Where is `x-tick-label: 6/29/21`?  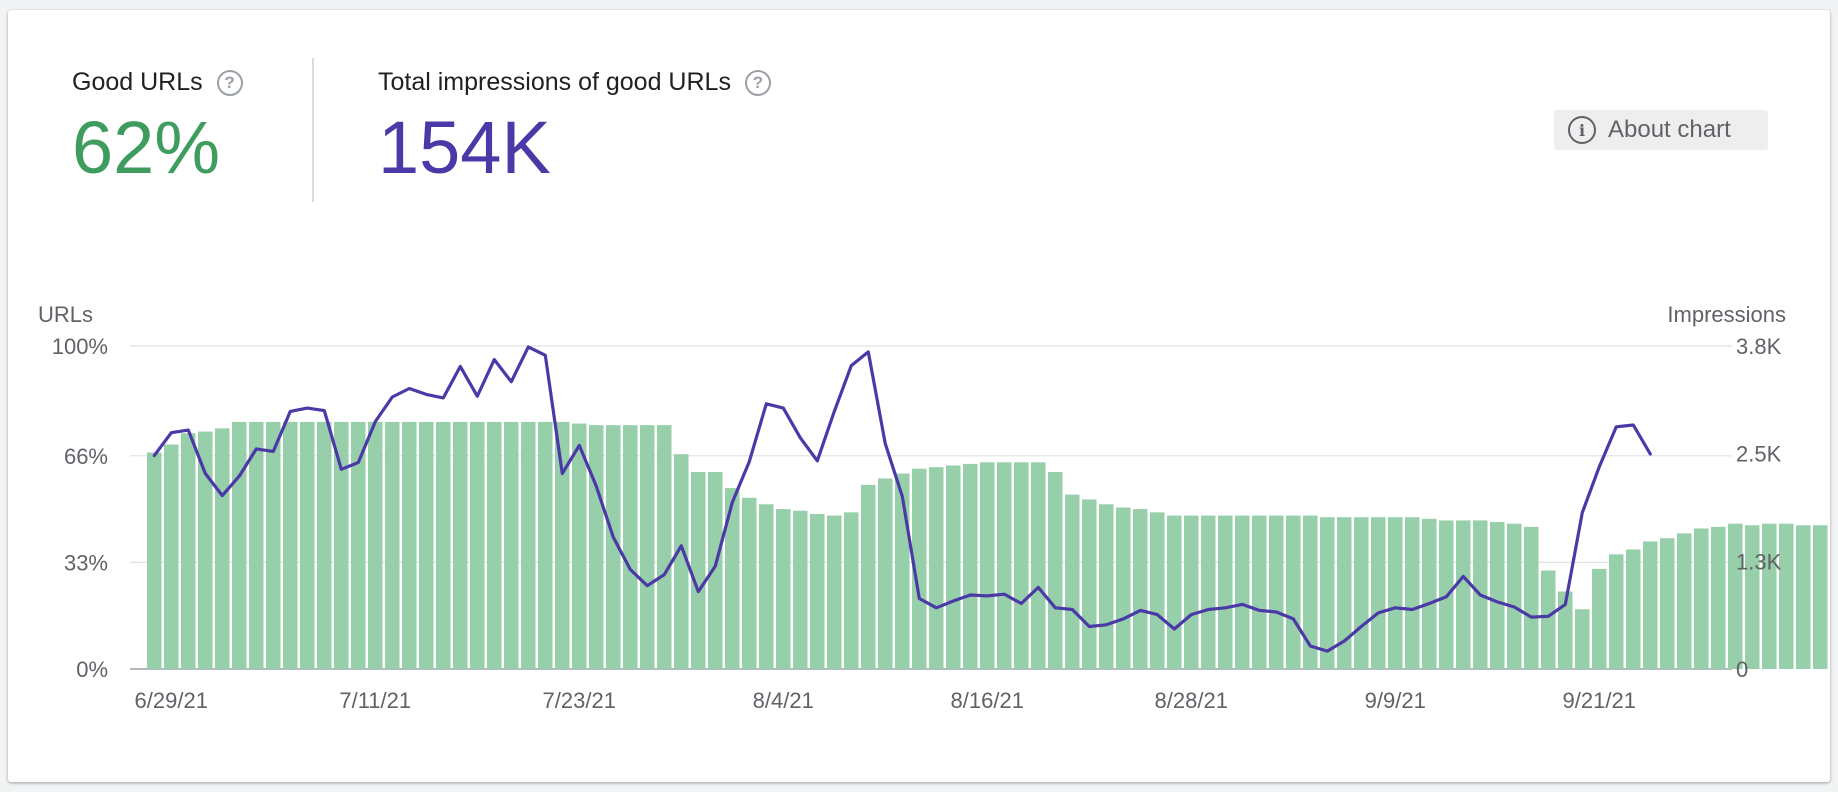 x-tick-label: 6/29/21 is located at coordinates (171, 700).